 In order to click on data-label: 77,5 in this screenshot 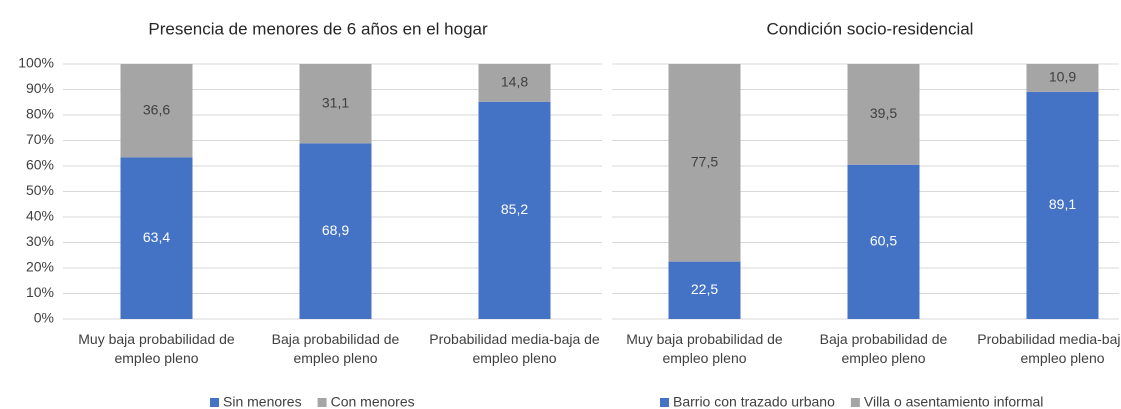, I will do `click(704, 162)`.